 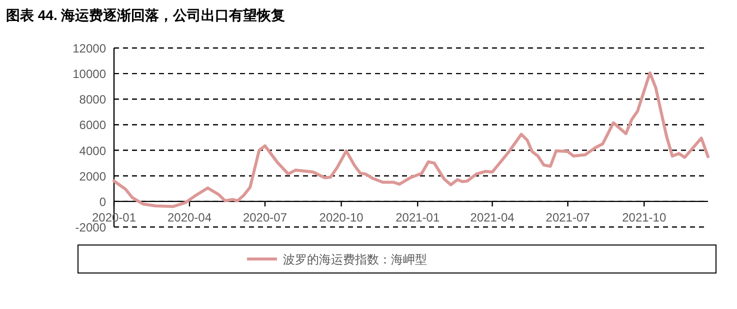 What do you see at coordinates (355, 259) in the screenshot?
I see `legend-label: 波罗的海运费指数：海岬型` at bounding box center [355, 259].